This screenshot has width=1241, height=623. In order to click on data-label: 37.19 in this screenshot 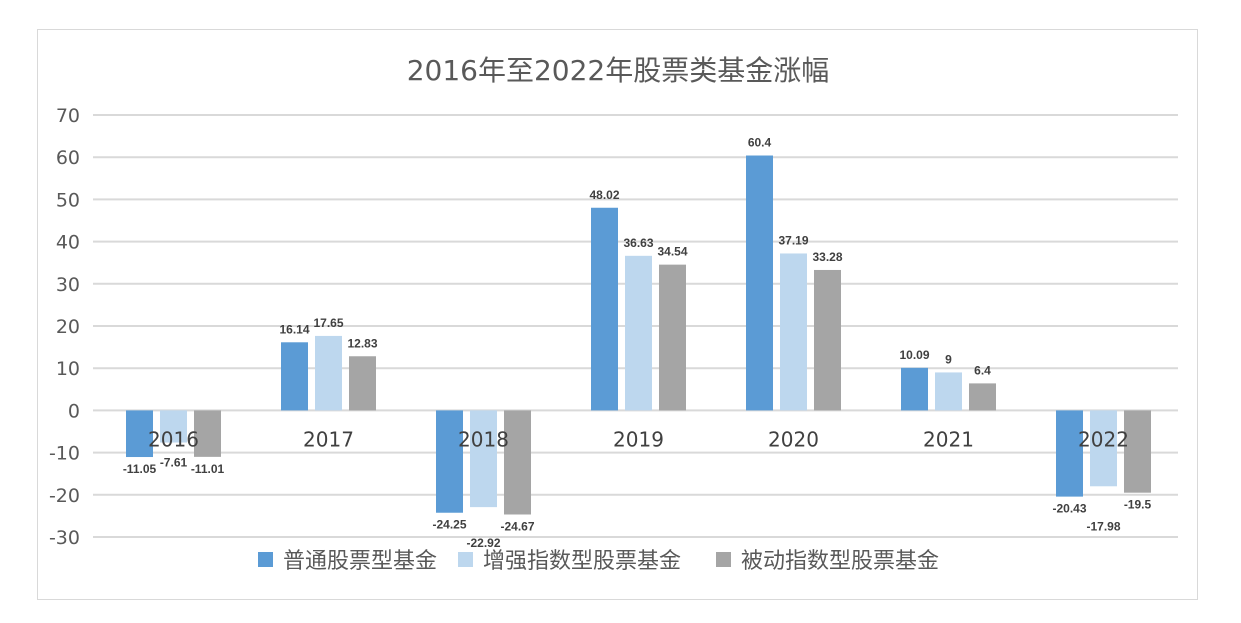, I will do `click(793, 240)`.